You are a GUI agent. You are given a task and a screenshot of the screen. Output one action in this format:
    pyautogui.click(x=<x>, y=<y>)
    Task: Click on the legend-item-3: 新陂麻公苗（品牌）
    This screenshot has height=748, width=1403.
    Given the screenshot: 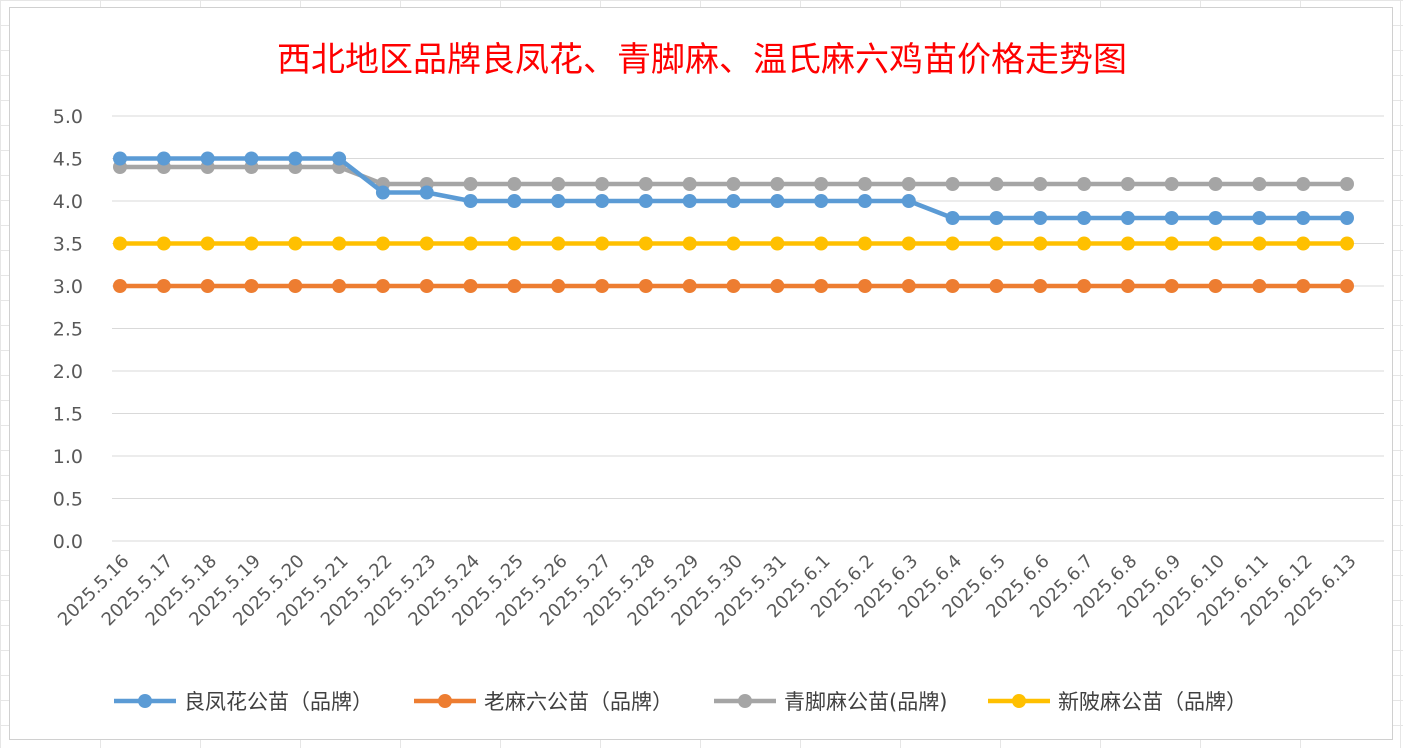 What is the action you would take?
    pyautogui.click(x=1117, y=702)
    